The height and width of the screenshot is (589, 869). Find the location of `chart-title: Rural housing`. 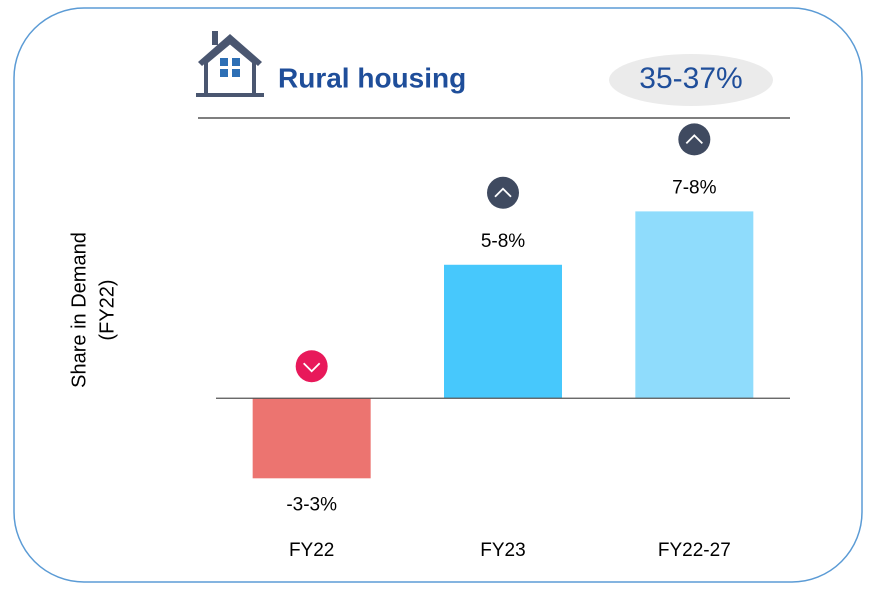

chart-title: Rural housing is located at coordinates (372, 77).